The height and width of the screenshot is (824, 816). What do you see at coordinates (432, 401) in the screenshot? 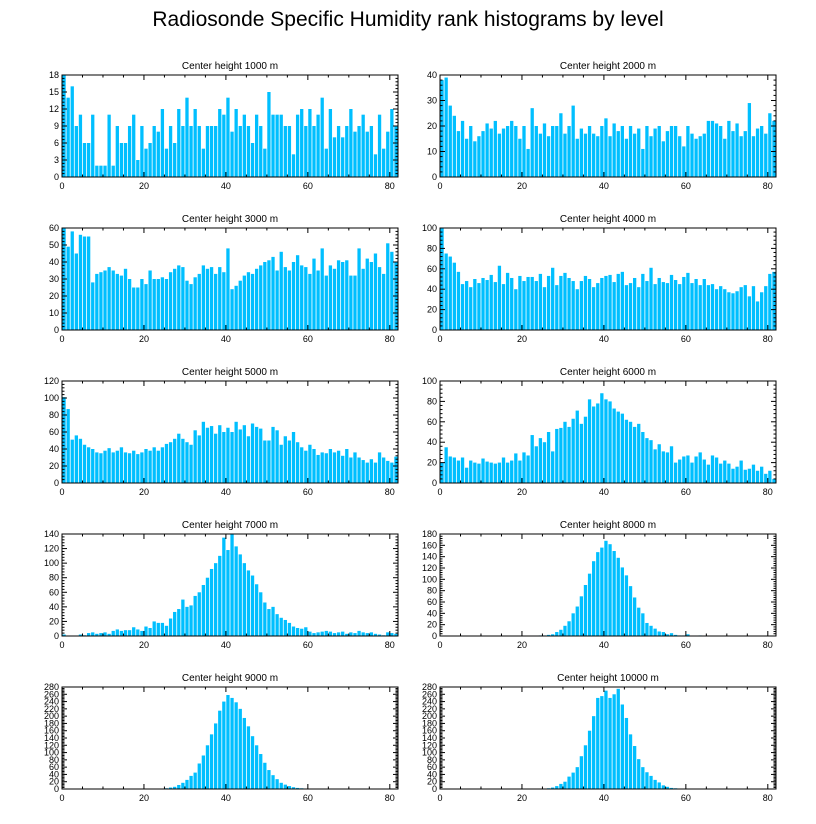
I see `y-tick-label: 80` at bounding box center [432, 401].